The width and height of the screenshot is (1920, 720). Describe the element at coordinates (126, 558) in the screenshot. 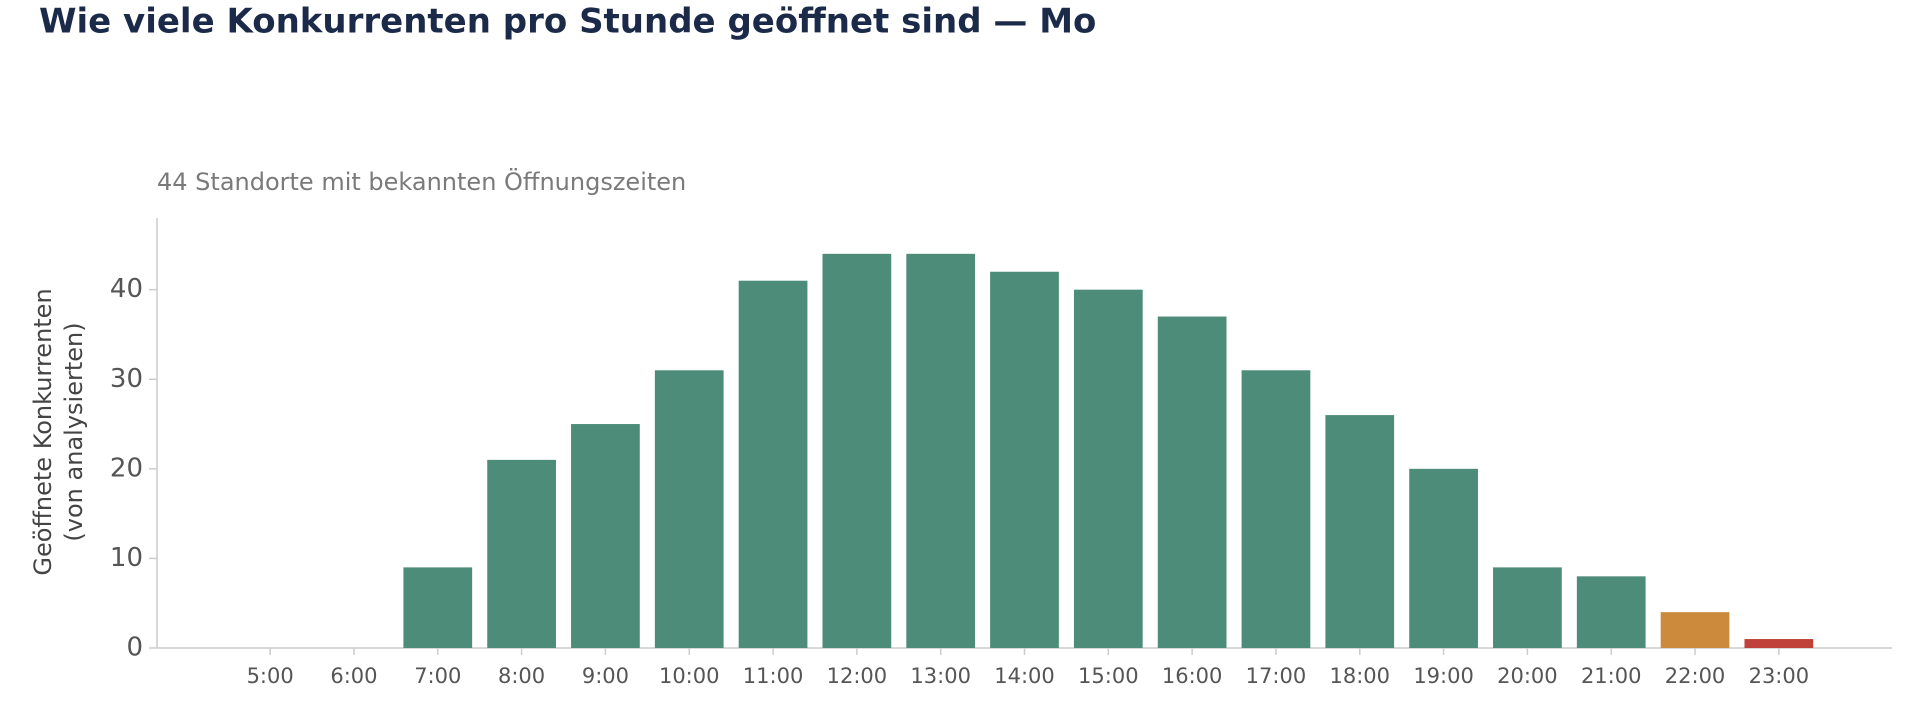

I see `y-tick-label: 10` at that location.